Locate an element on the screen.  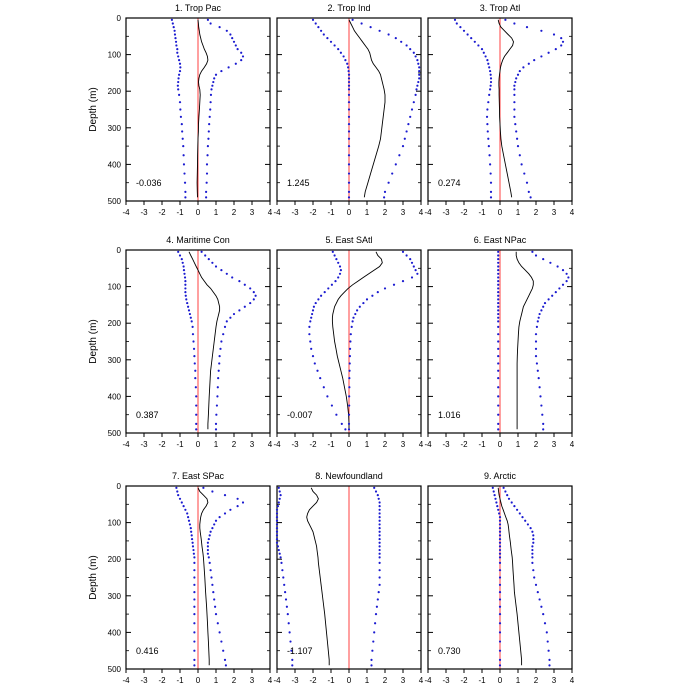
panel-value-label: 0.730 is located at coordinates (449, 651).